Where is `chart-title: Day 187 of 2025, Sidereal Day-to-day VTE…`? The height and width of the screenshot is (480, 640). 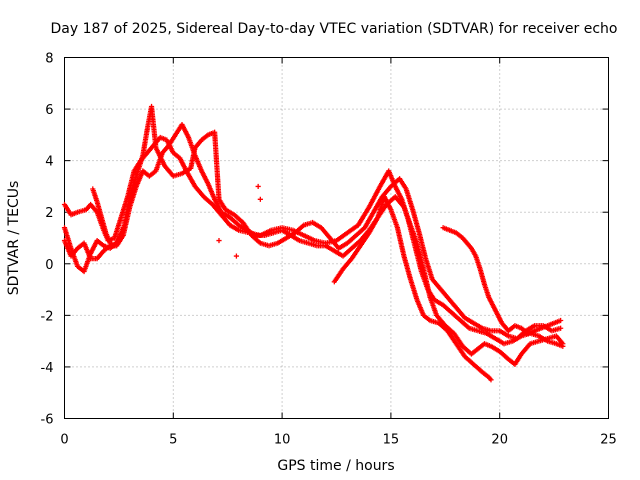 chart-title: Day 187 of 2025, Sidereal Day-to-day VTE… is located at coordinates (334, 29).